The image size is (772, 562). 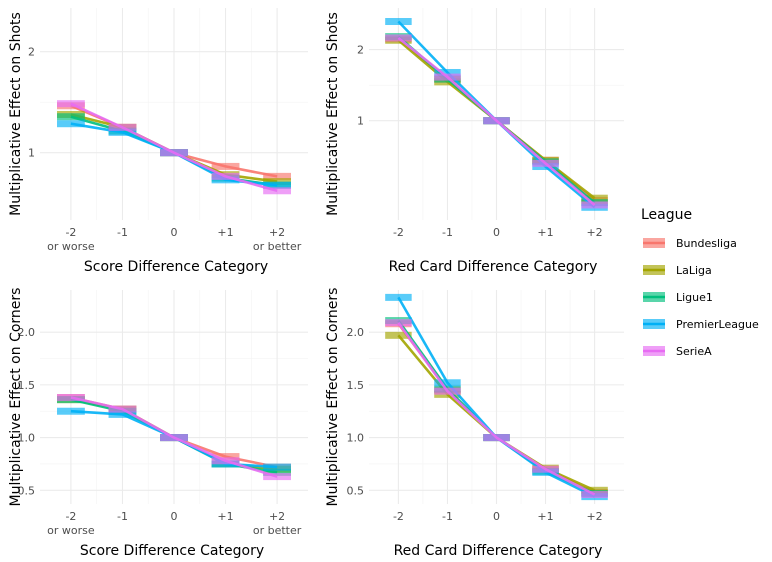 I want to click on legend-label: PremierLeague, so click(x=717, y=324).